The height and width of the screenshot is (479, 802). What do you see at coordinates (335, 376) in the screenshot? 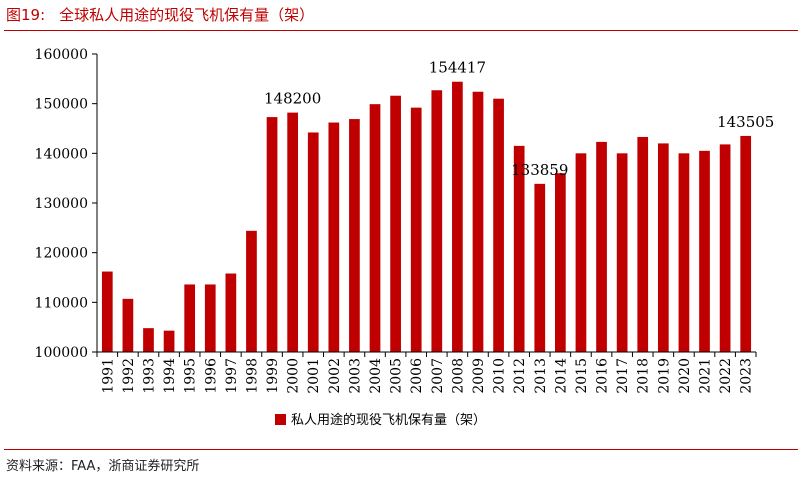
I see `x-tick-label: 2002` at bounding box center [335, 376].